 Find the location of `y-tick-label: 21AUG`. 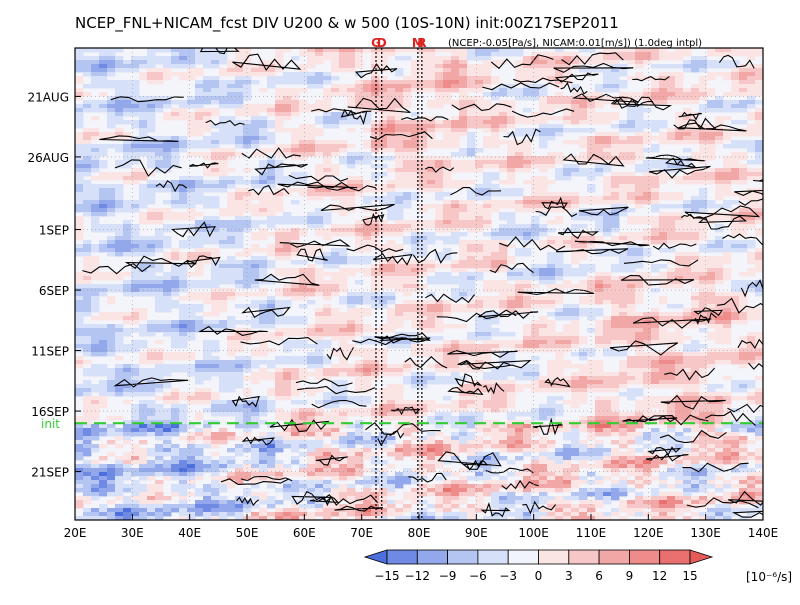

y-tick-label: 21AUG is located at coordinates (48, 97).